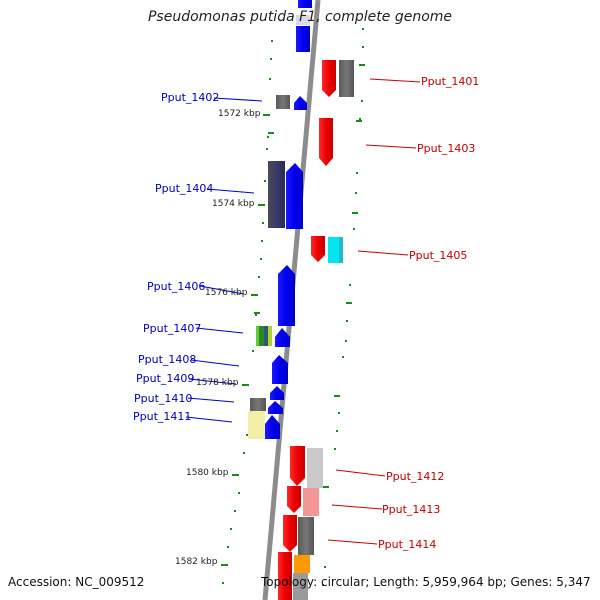 The image size is (600, 600). I want to click on scale-label-1578: 1578 kbp, so click(217, 383).